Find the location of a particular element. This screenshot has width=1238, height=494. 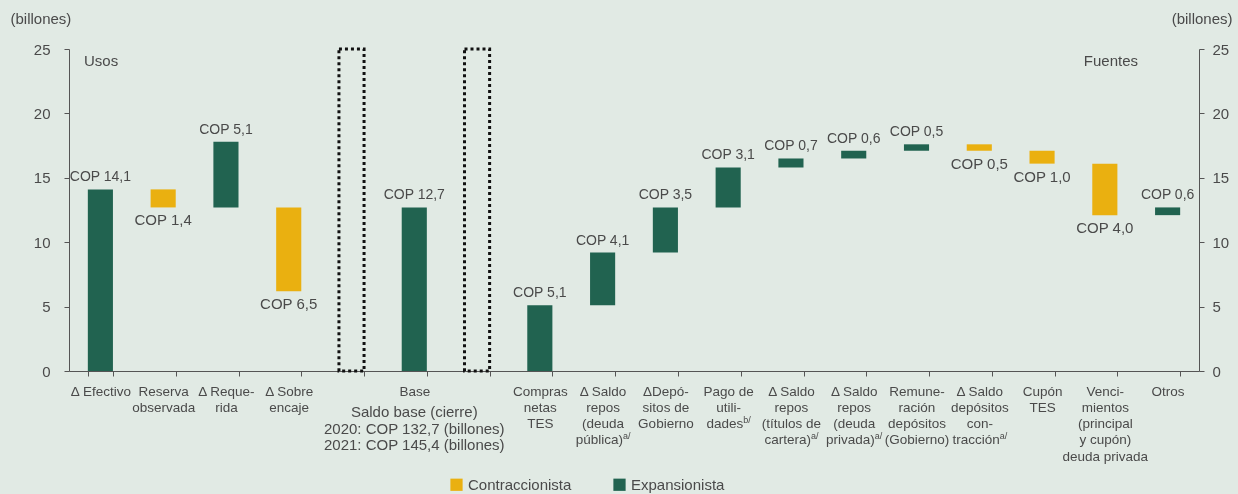

legend-label: Expansionista is located at coordinates (678, 484).